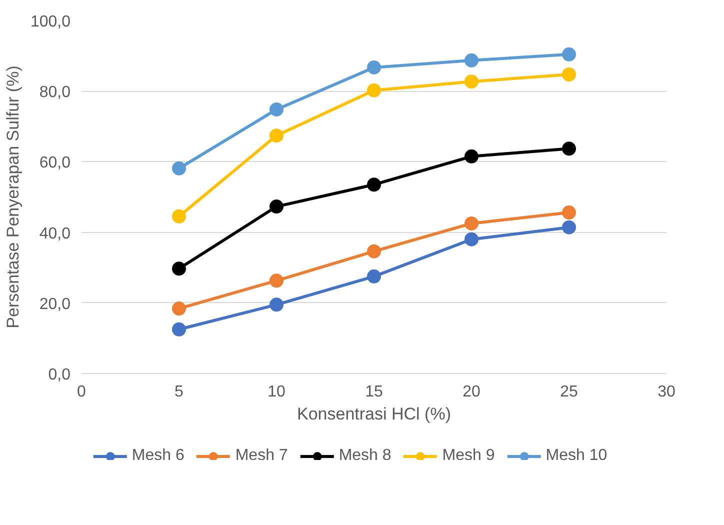  I want to click on x-axis-title: Konsentrasi HCl (%), so click(374, 414).